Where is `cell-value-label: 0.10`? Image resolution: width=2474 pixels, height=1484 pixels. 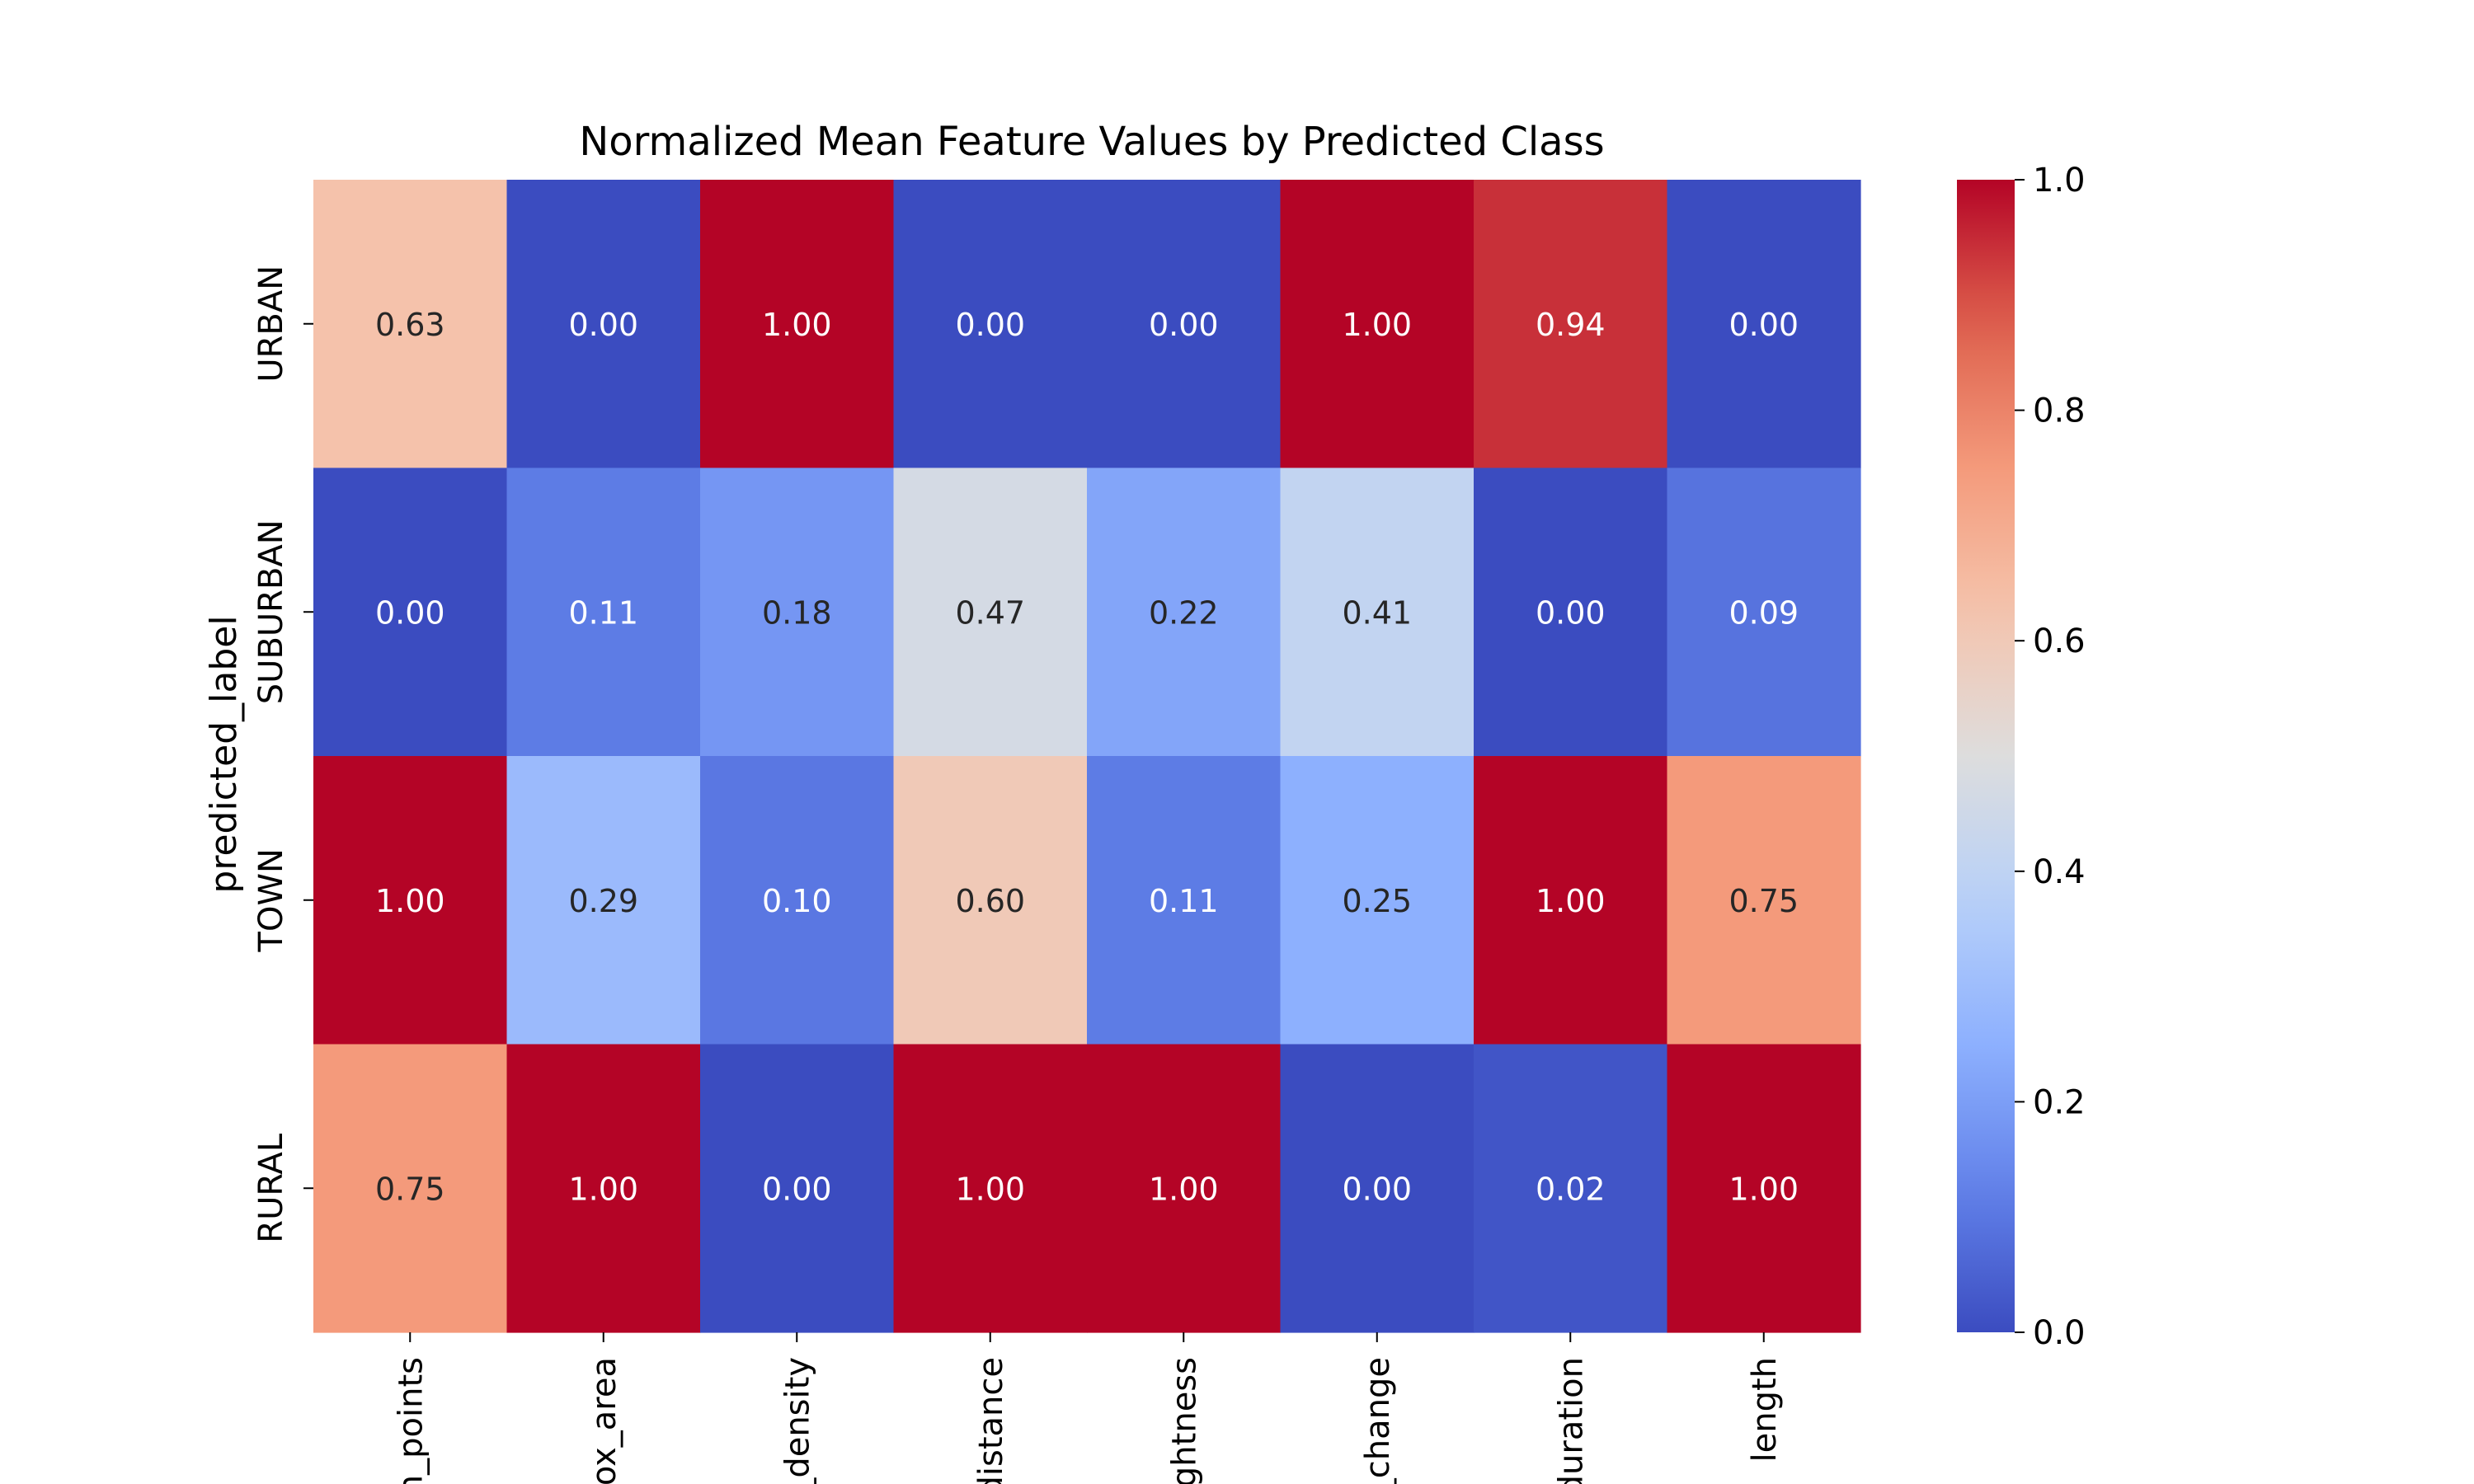
cell-value-label: 0.10 is located at coordinates (797, 901).